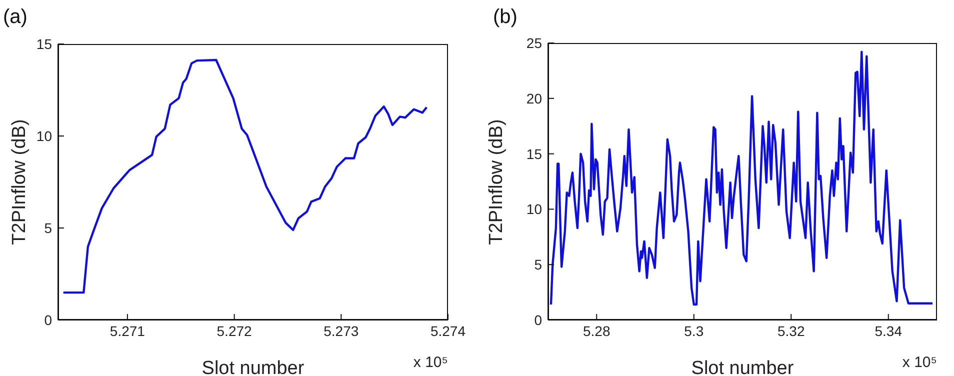 Image resolution: width=954 pixels, height=376 pixels. Describe the element at coordinates (15, 17) in the screenshot. I see `chart-title: (a)` at that location.